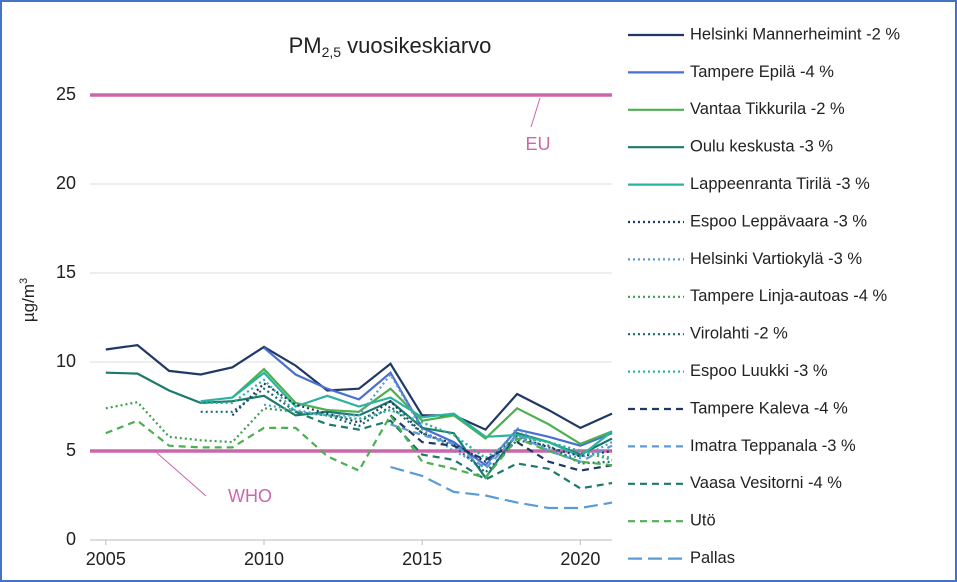 This screenshot has width=957, height=582. I want to click on legend-label: Vaasa Vesitorni -4 %, so click(766, 483).